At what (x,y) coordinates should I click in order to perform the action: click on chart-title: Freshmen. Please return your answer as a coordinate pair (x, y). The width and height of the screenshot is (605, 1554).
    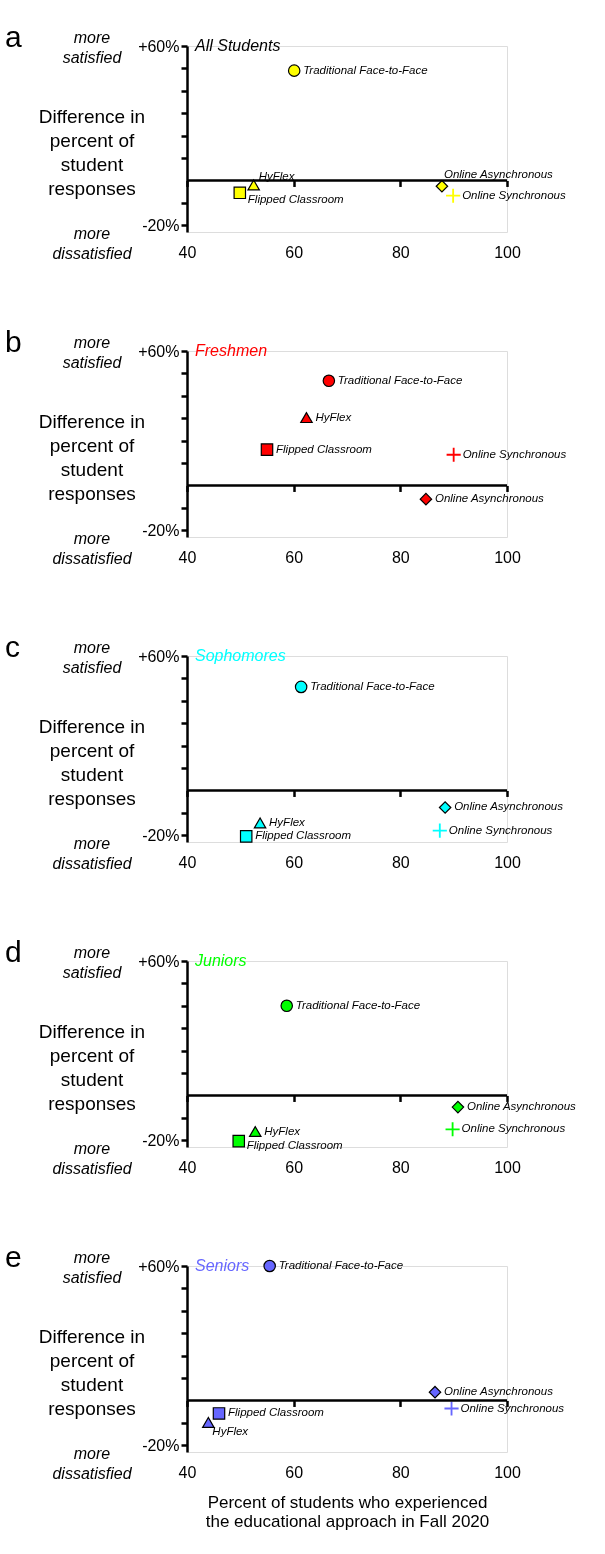
    Looking at the image, I should click on (231, 350).